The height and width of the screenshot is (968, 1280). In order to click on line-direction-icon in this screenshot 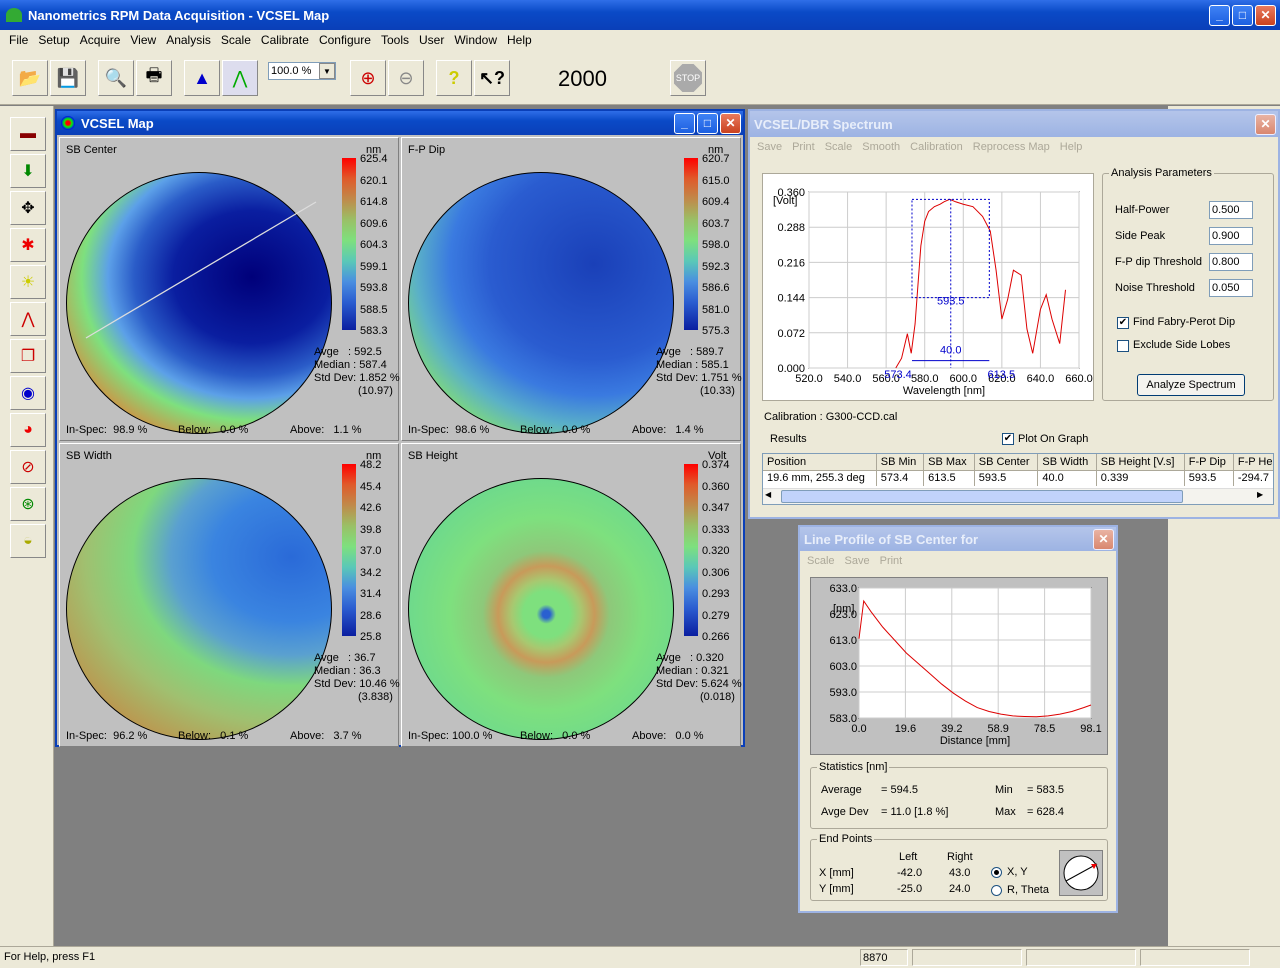, I will do `click(1081, 873)`.